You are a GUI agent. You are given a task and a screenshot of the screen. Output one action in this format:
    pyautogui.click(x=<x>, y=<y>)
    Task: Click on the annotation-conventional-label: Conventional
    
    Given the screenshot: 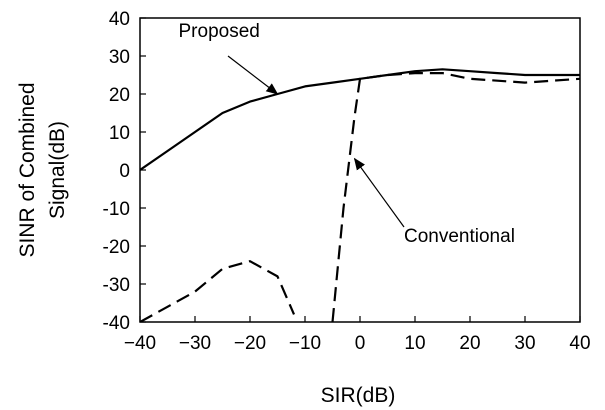 What is the action you would take?
    pyautogui.click(x=459, y=236)
    